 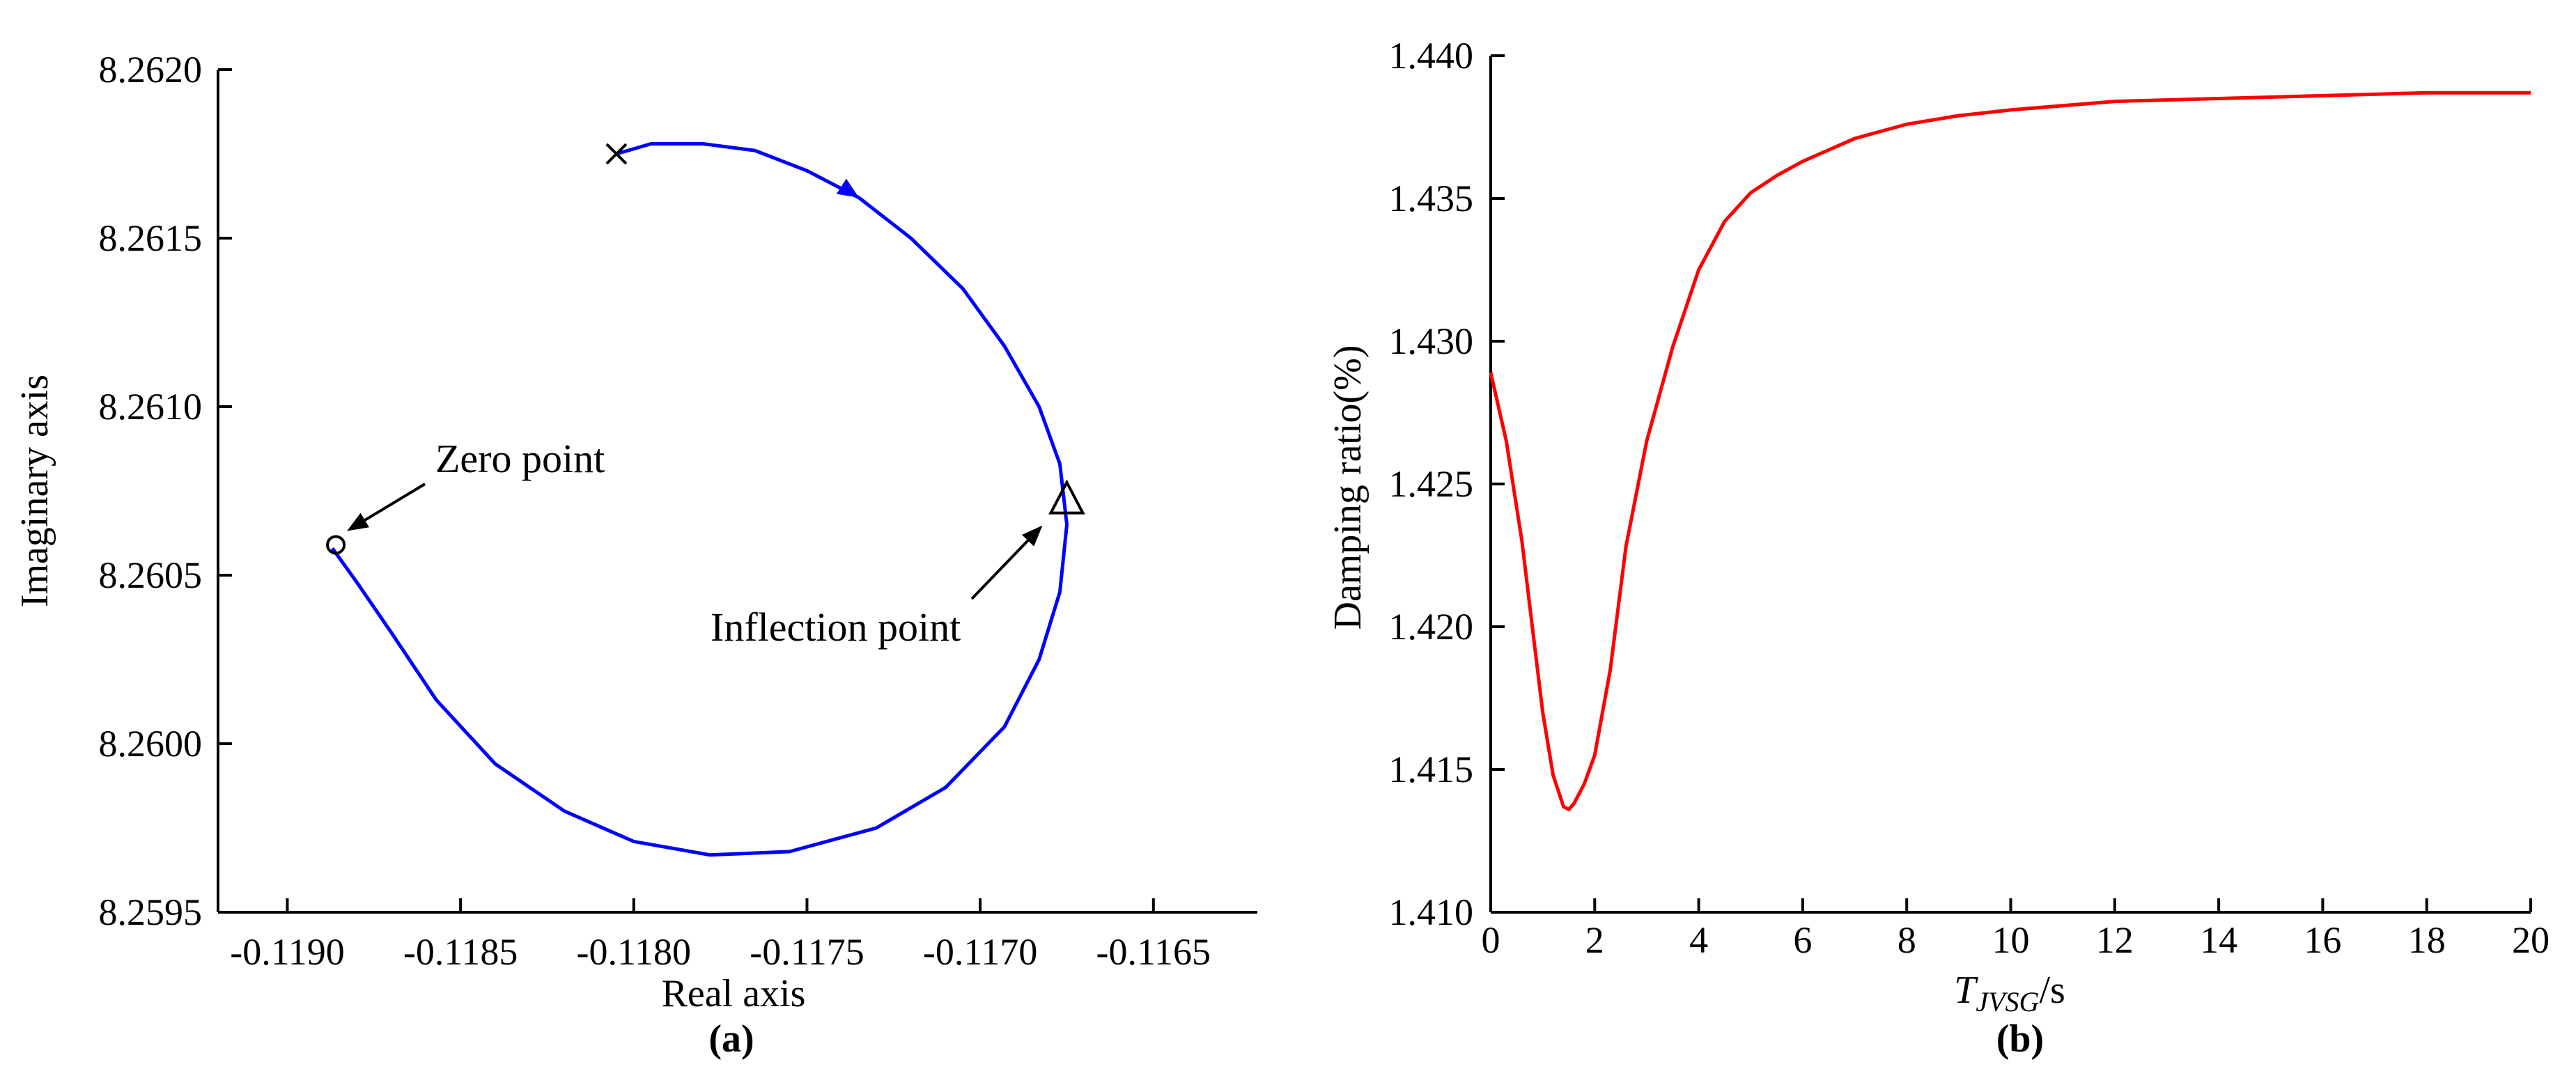 What do you see at coordinates (460, 952) in the screenshot?
I see `panel-a-x-tick-label: -0.1185` at bounding box center [460, 952].